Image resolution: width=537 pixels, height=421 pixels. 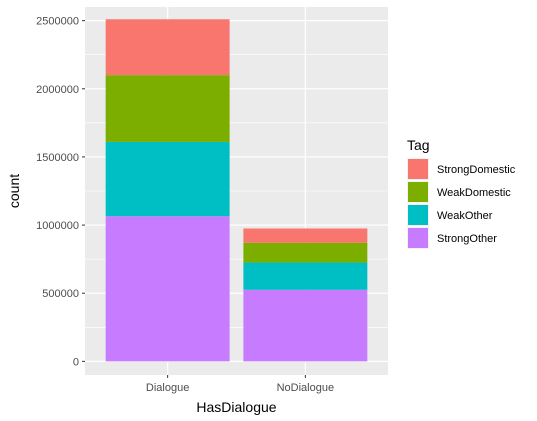 I want to click on legend-swatch-strongdomestic, so click(x=418, y=169).